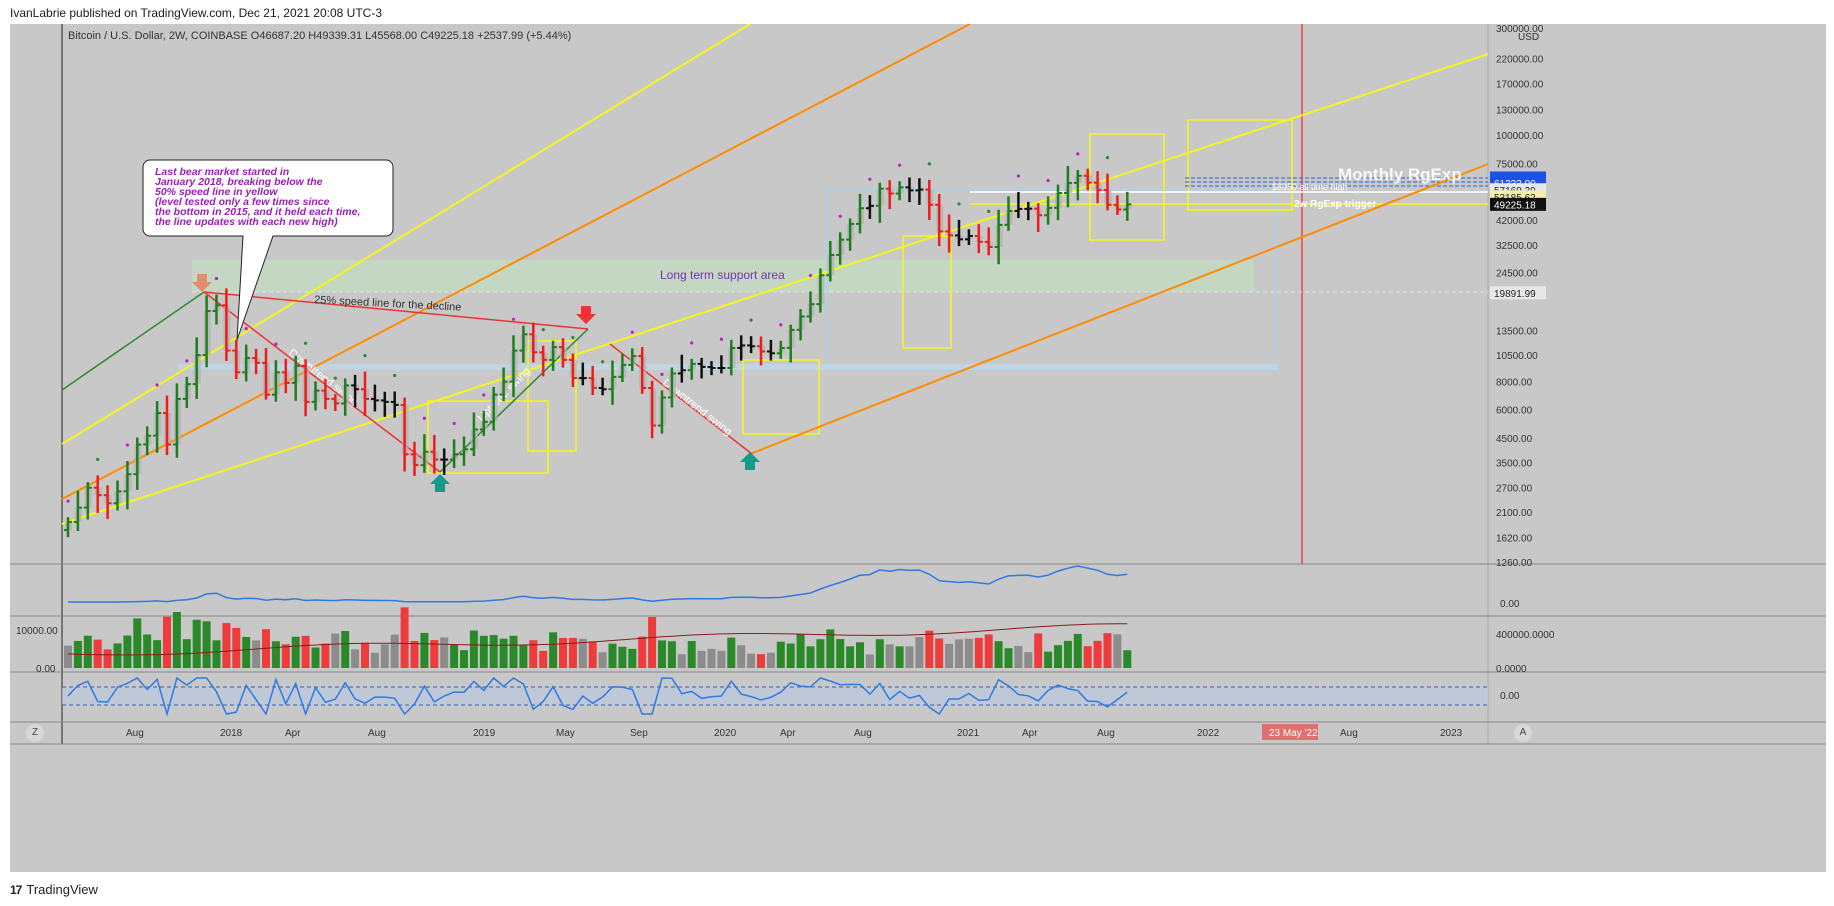  What do you see at coordinates (1523, 733) in the screenshot?
I see `auto-scale-button: A` at bounding box center [1523, 733].